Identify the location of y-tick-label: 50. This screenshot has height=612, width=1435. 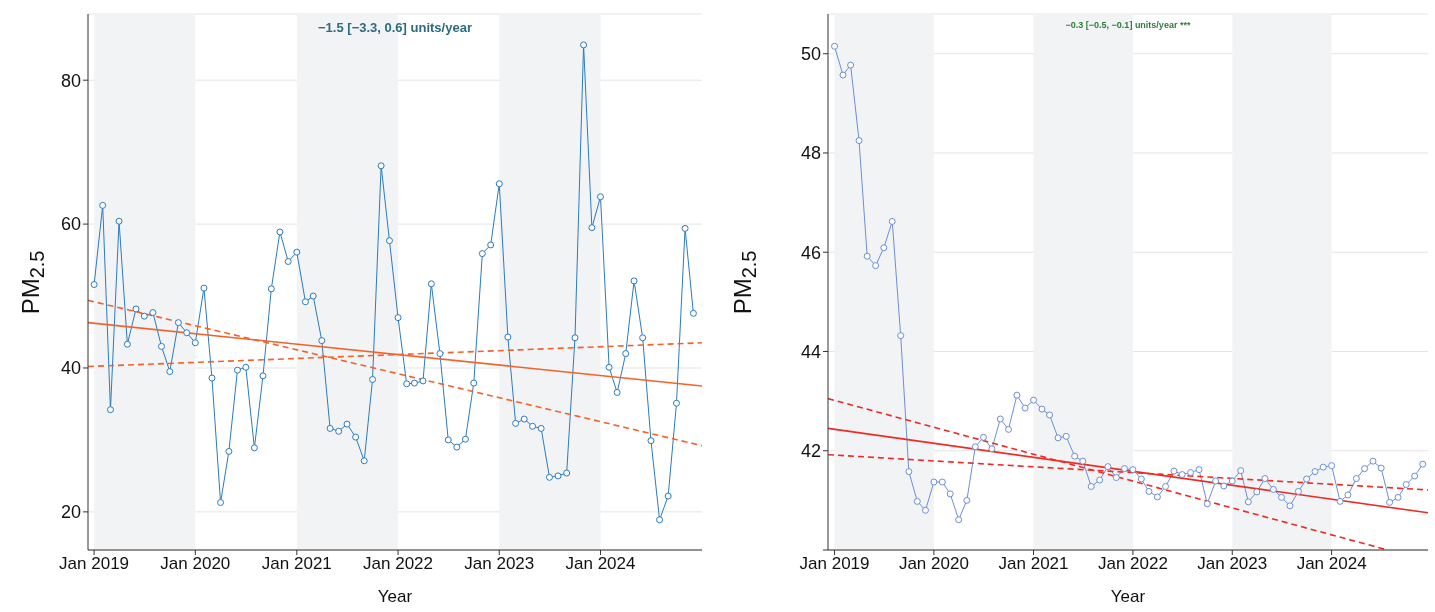
(810, 54).